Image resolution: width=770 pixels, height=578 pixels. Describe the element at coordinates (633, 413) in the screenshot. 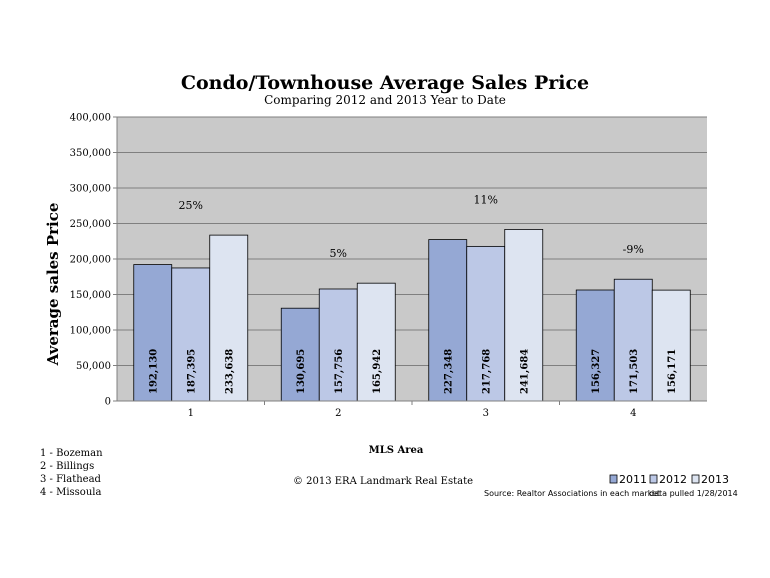

I see `x-tick-label: 4` at that location.